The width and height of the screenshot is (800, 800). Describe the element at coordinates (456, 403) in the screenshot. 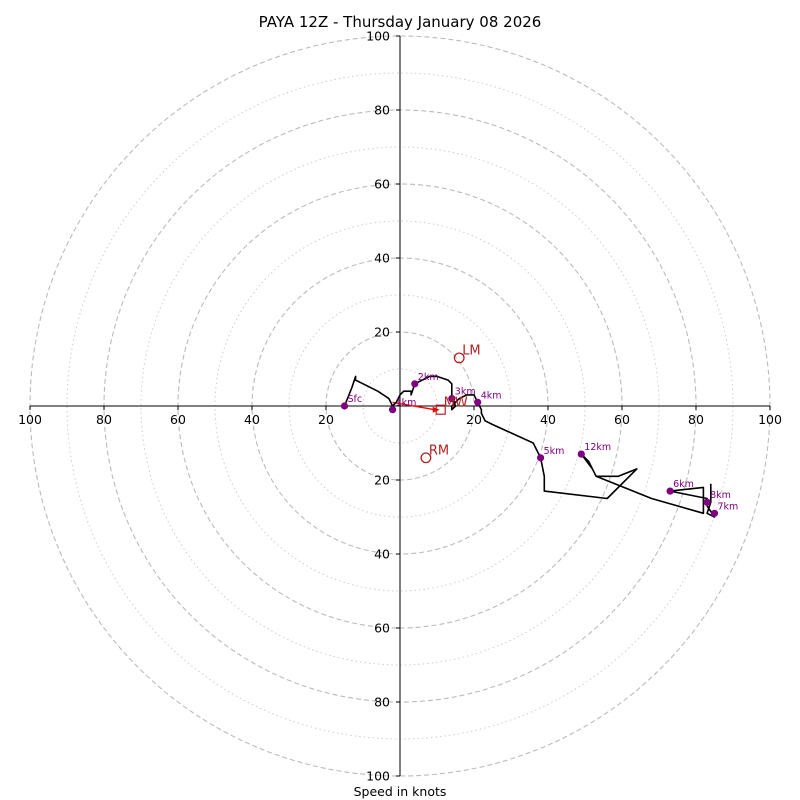

I see `storm-label-MW: MW` at that location.